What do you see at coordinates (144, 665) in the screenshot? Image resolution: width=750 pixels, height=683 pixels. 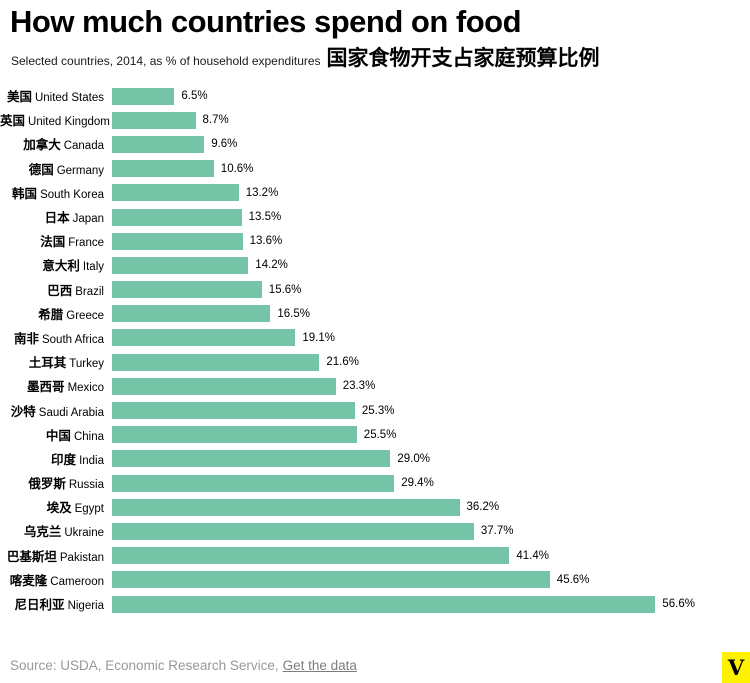 I see `source-text: Source: USDA, Economic Research Service,` at bounding box center [144, 665].